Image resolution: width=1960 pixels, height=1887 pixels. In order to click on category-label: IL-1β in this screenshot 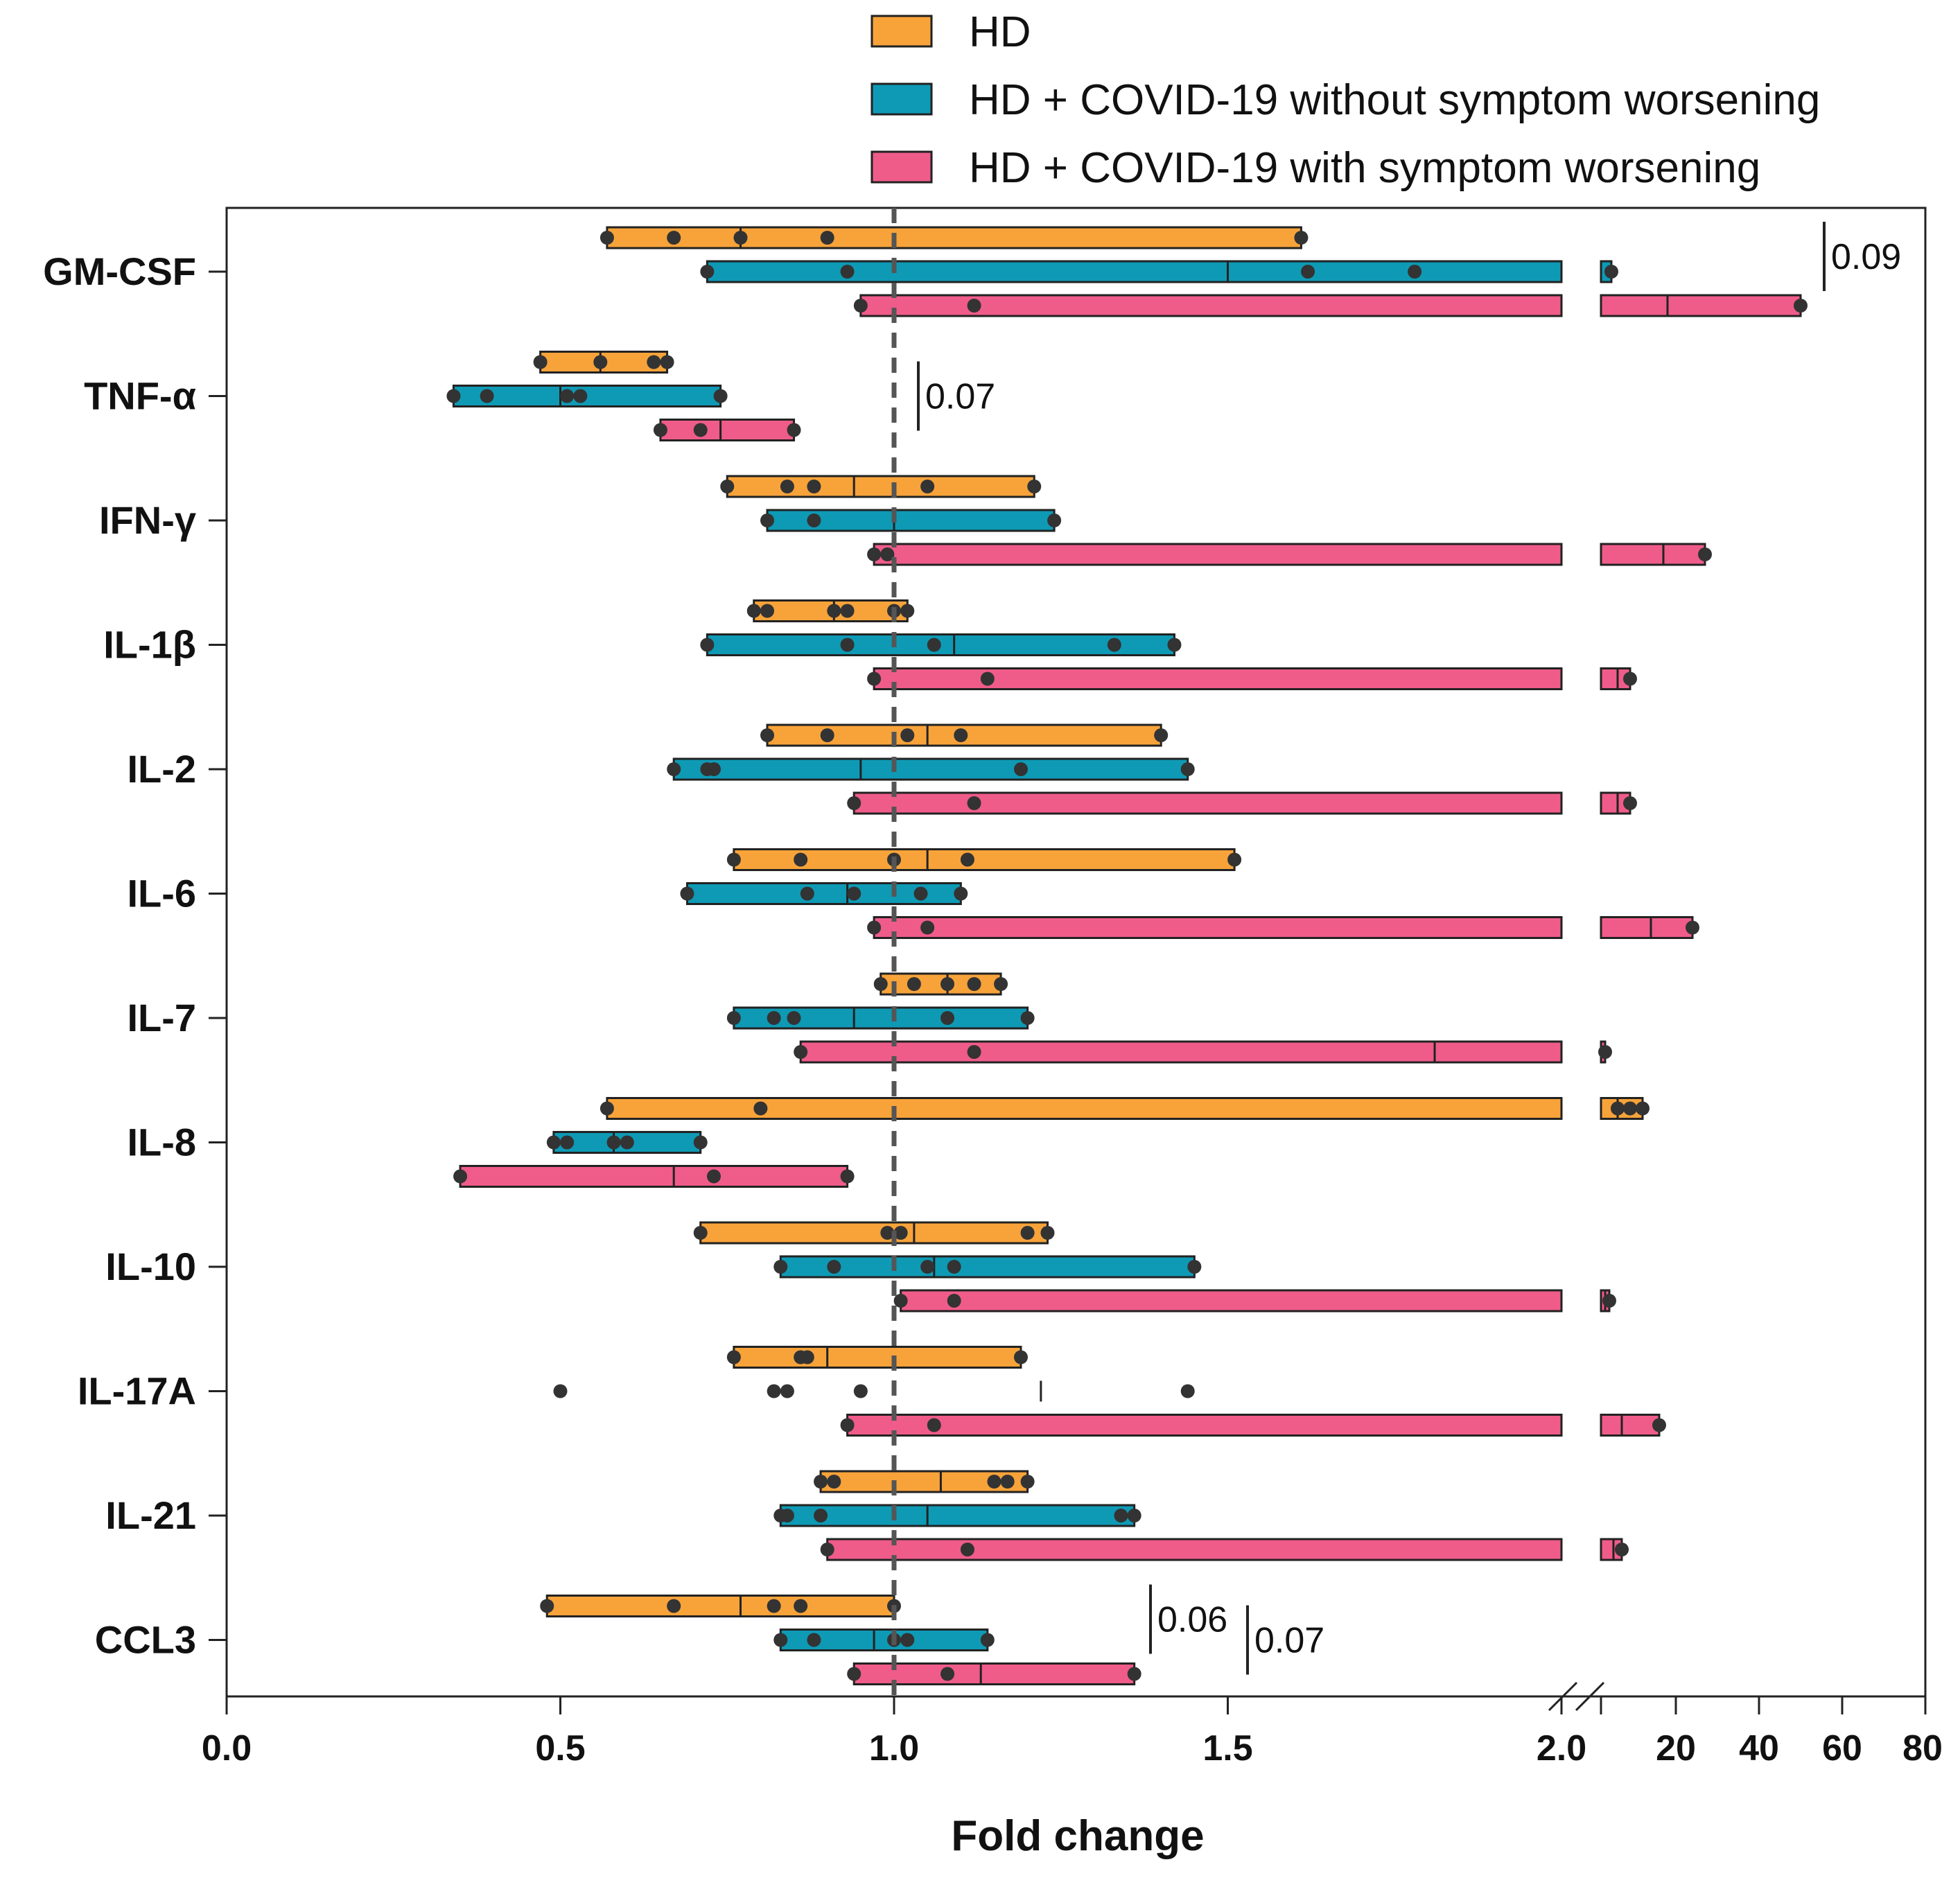, I will do `click(149, 645)`.